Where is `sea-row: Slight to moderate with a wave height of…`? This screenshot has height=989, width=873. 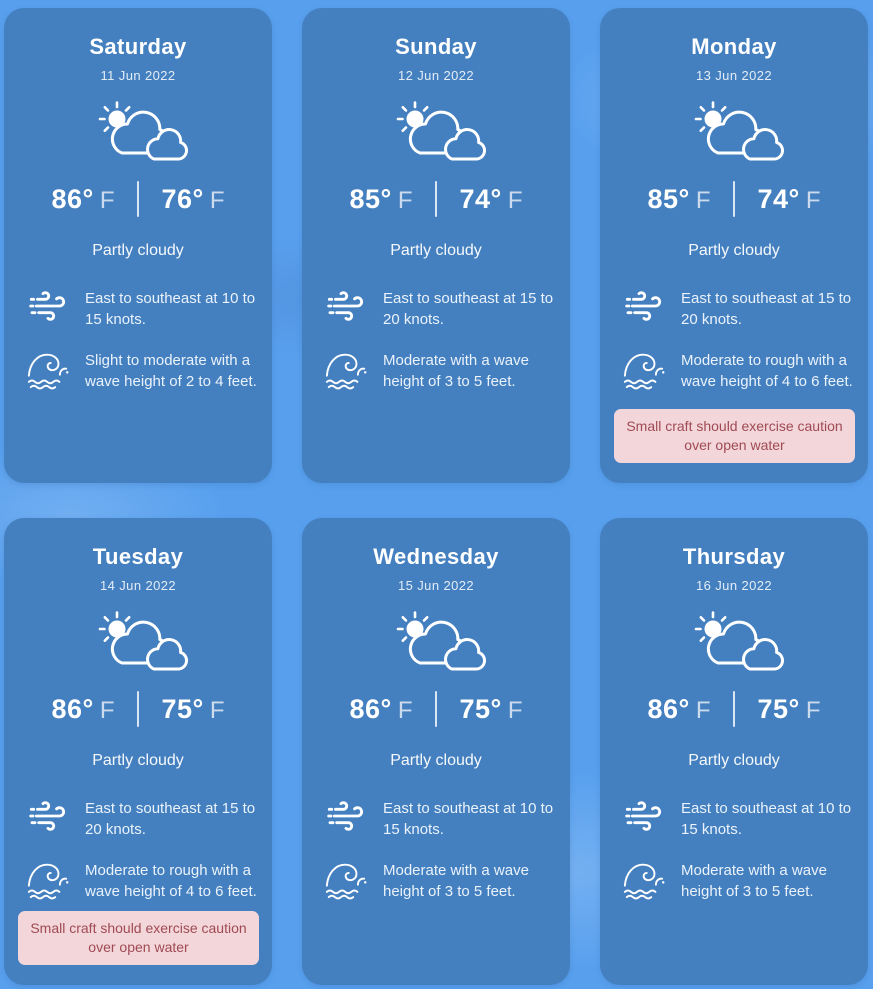 sea-row: Slight to moderate with a wave height of… is located at coordinates (142, 370).